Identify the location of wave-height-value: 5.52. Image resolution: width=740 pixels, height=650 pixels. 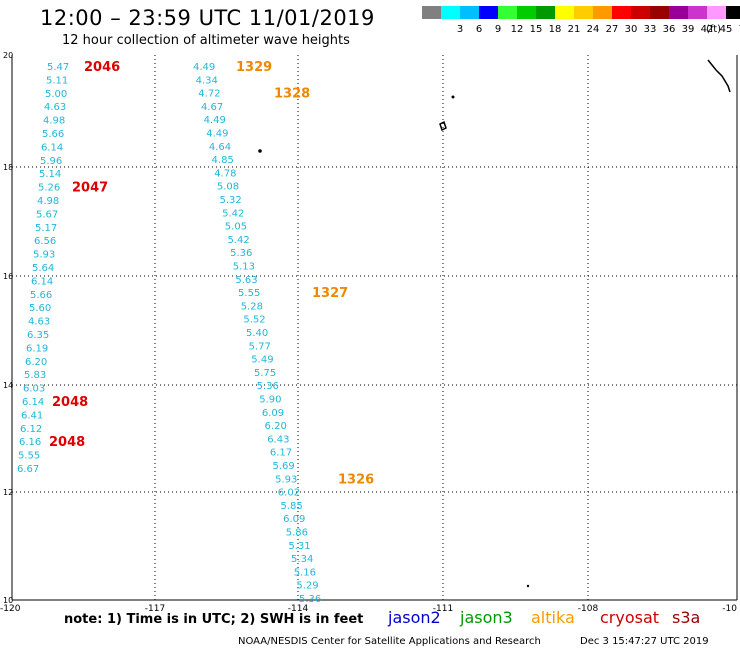
(254, 320).